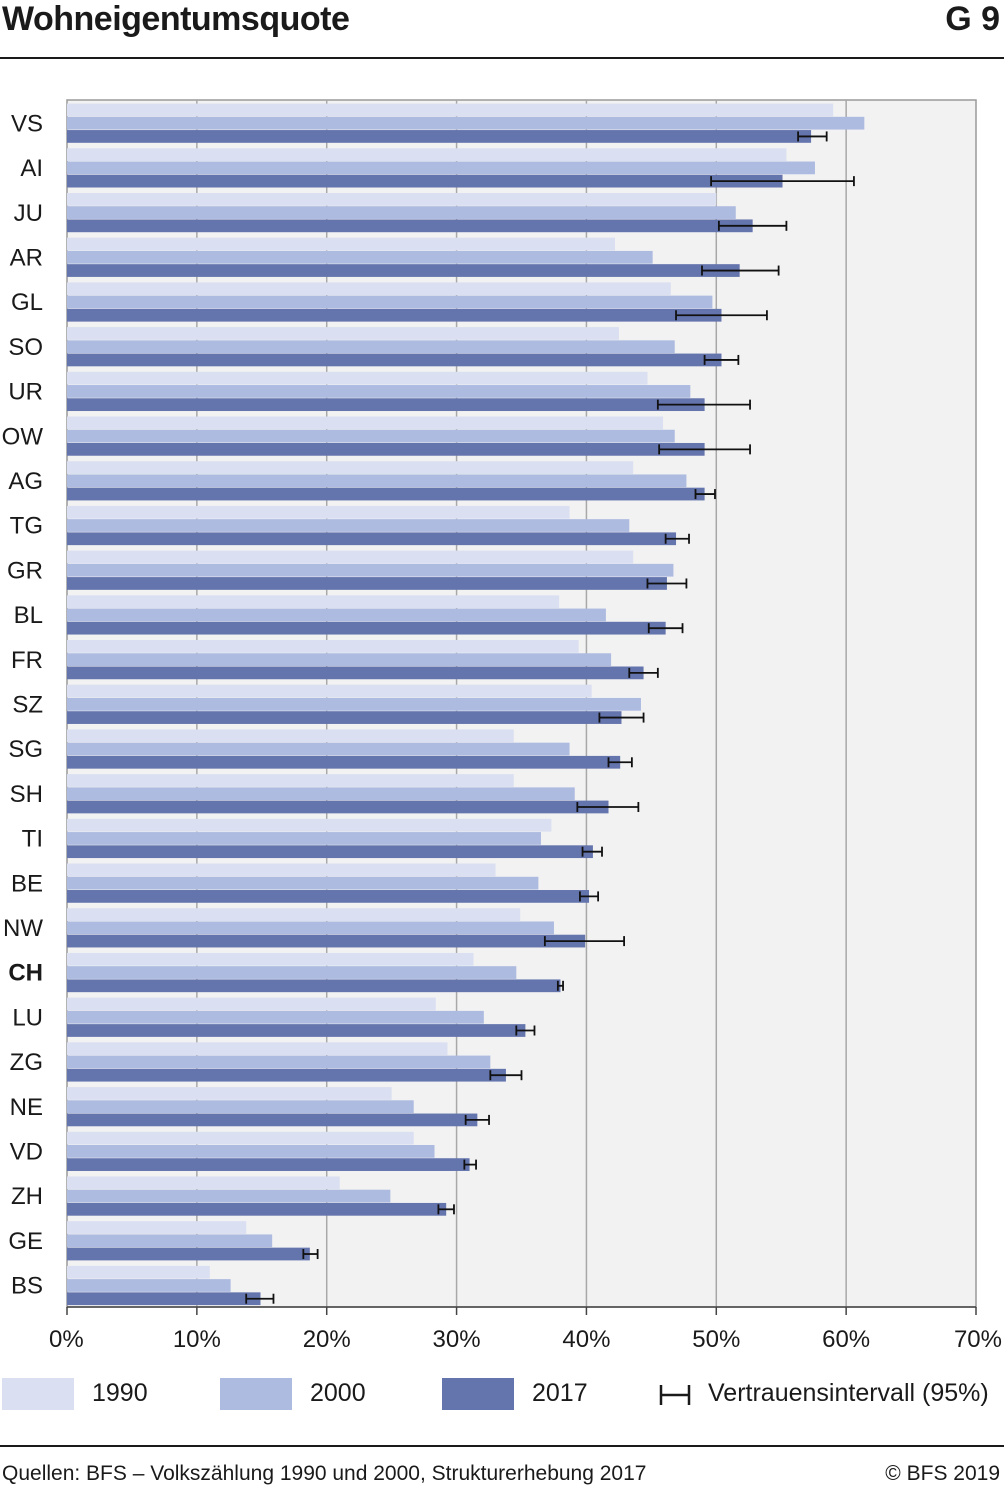 This screenshot has width=1004, height=1493. Describe the element at coordinates (197, 1339) in the screenshot. I see `x-tick-label: 10%` at that location.